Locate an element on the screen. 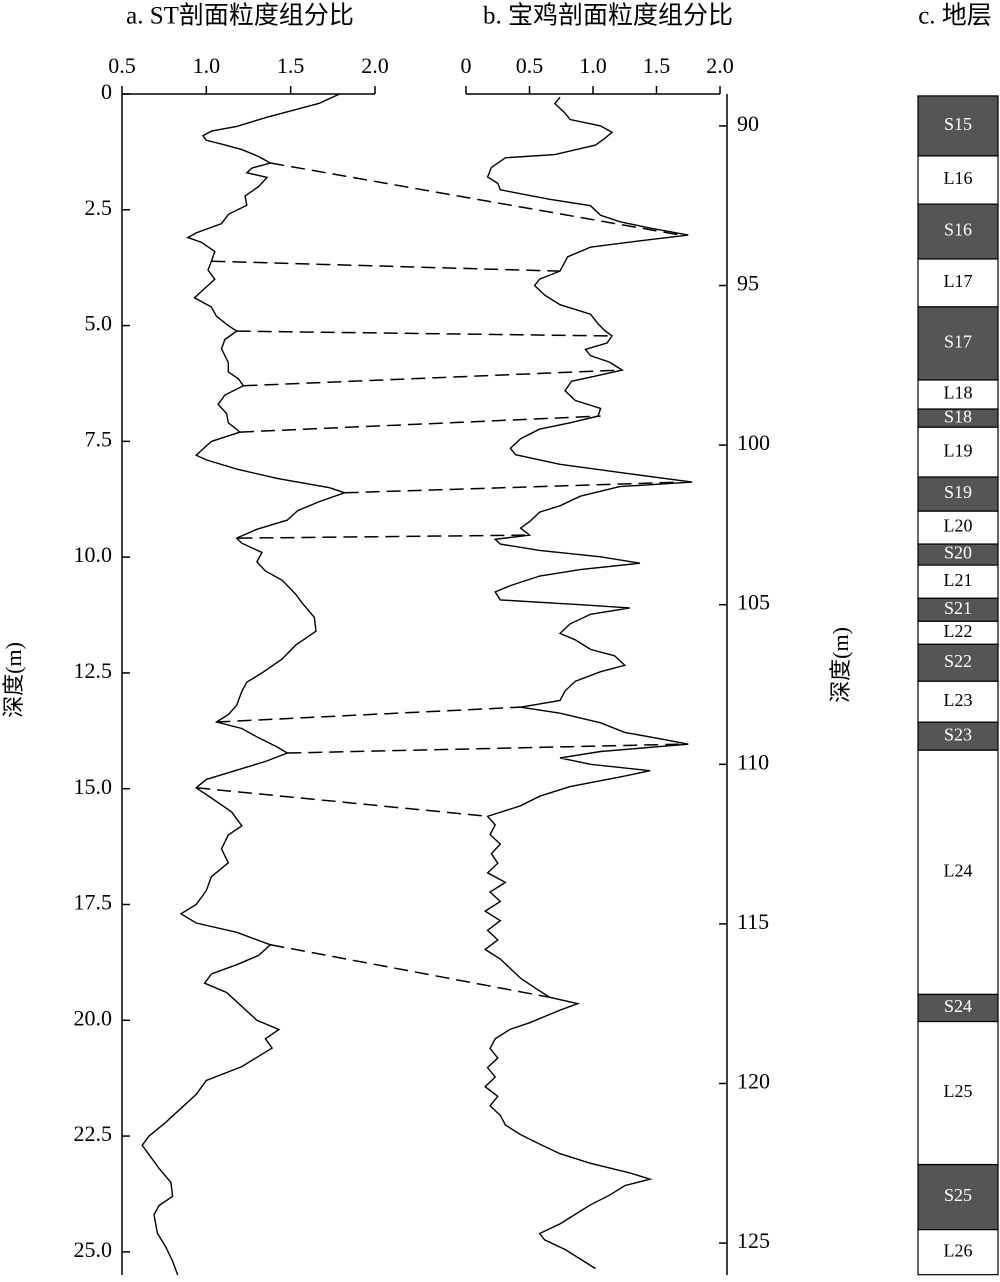  stratum-label: S22 is located at coordinates (958, 661).